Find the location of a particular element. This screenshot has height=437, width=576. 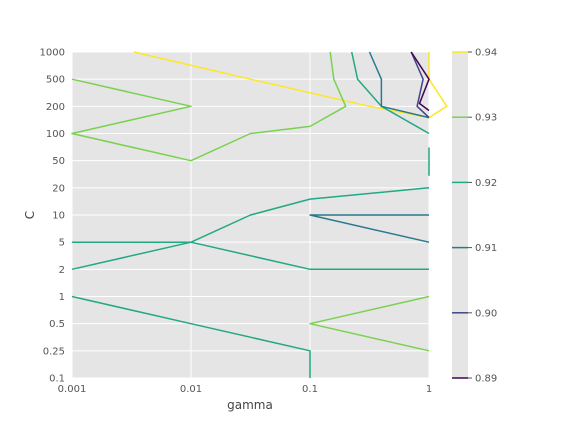

y-tick-label: 200 is located at coordinates (55, 107).